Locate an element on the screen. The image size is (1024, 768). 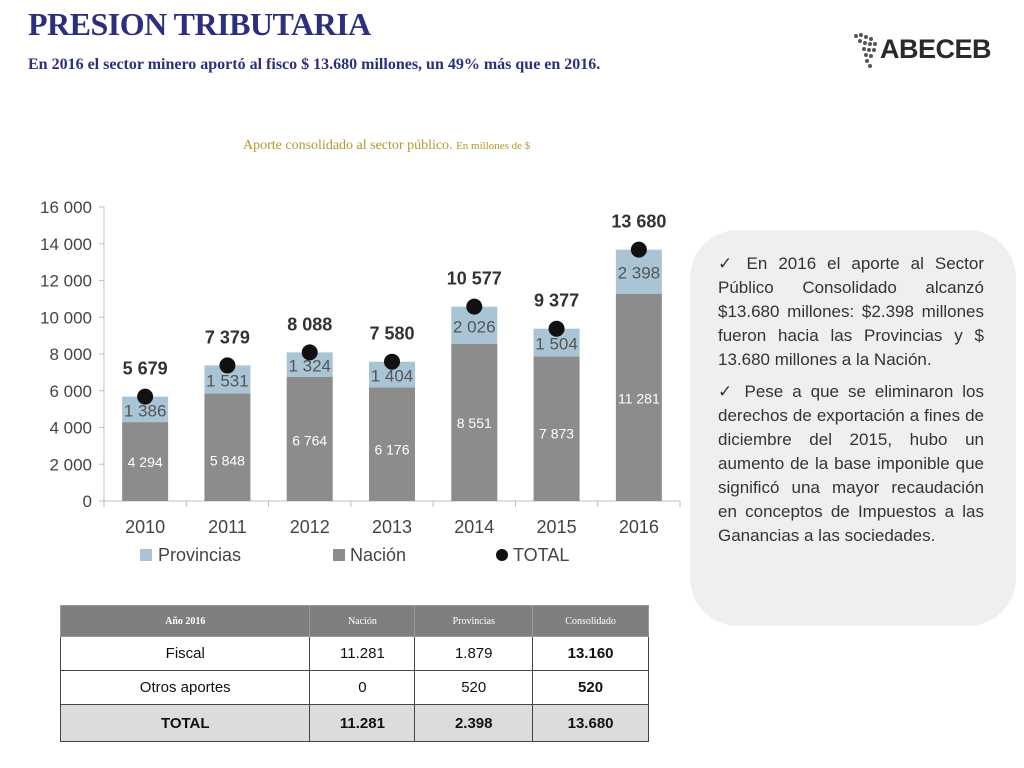
y-tick-label: 8 000 is located at coordinates (70, 354).